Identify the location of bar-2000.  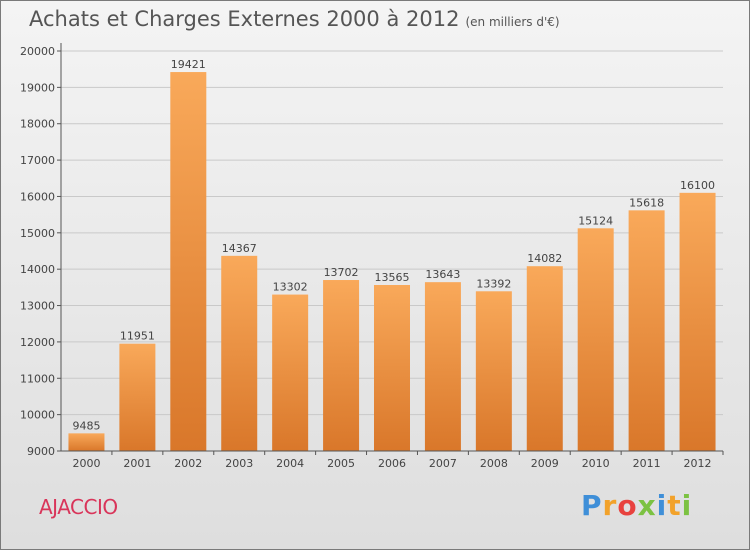
(86, 442).